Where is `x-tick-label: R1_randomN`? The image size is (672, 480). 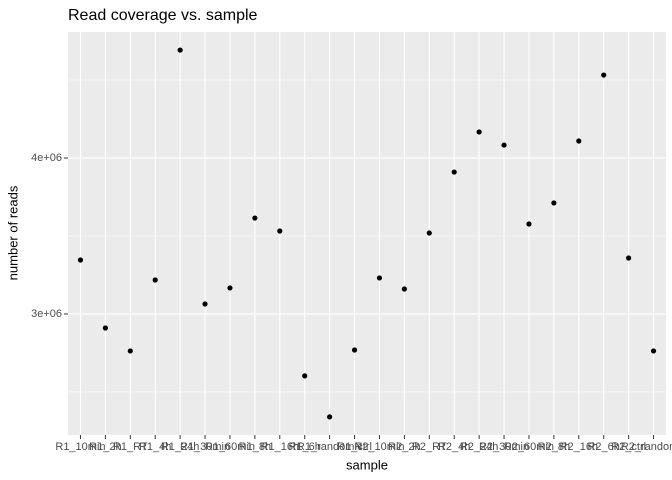 x-tick-label: R1_randomN is located at coordinates (329, 447).